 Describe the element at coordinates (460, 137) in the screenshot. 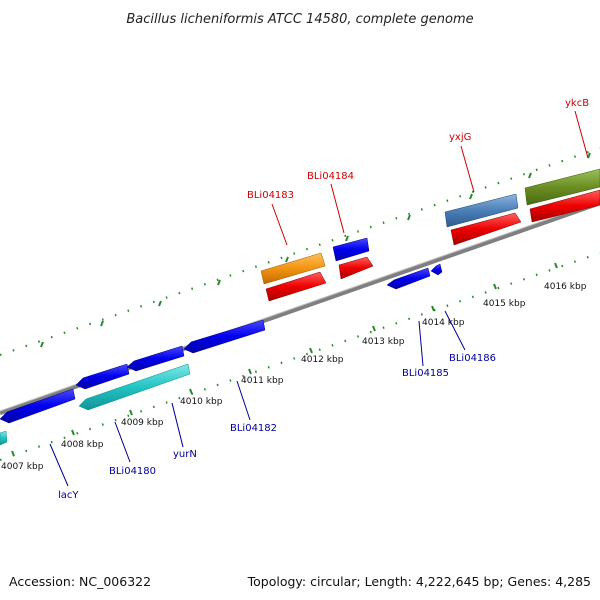

I see `gene-label-top: yxjG` at that location.